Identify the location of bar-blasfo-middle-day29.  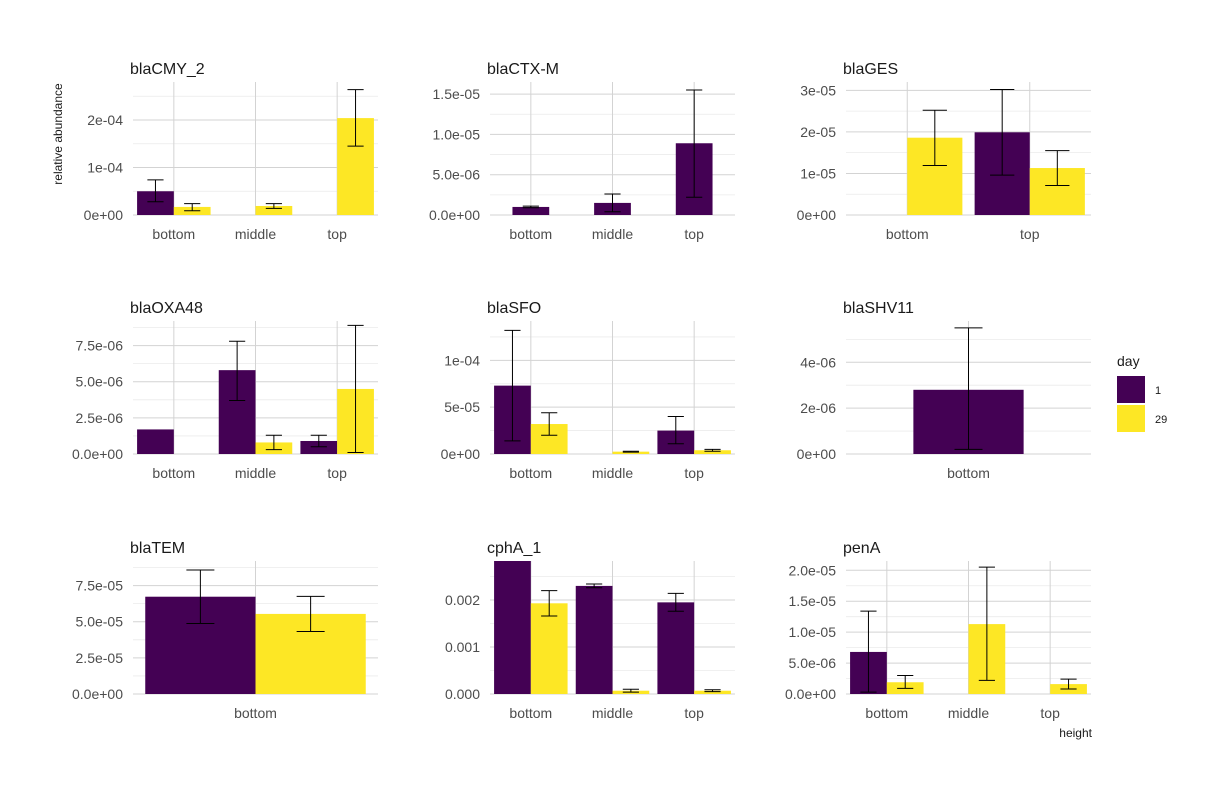
(631, 452).